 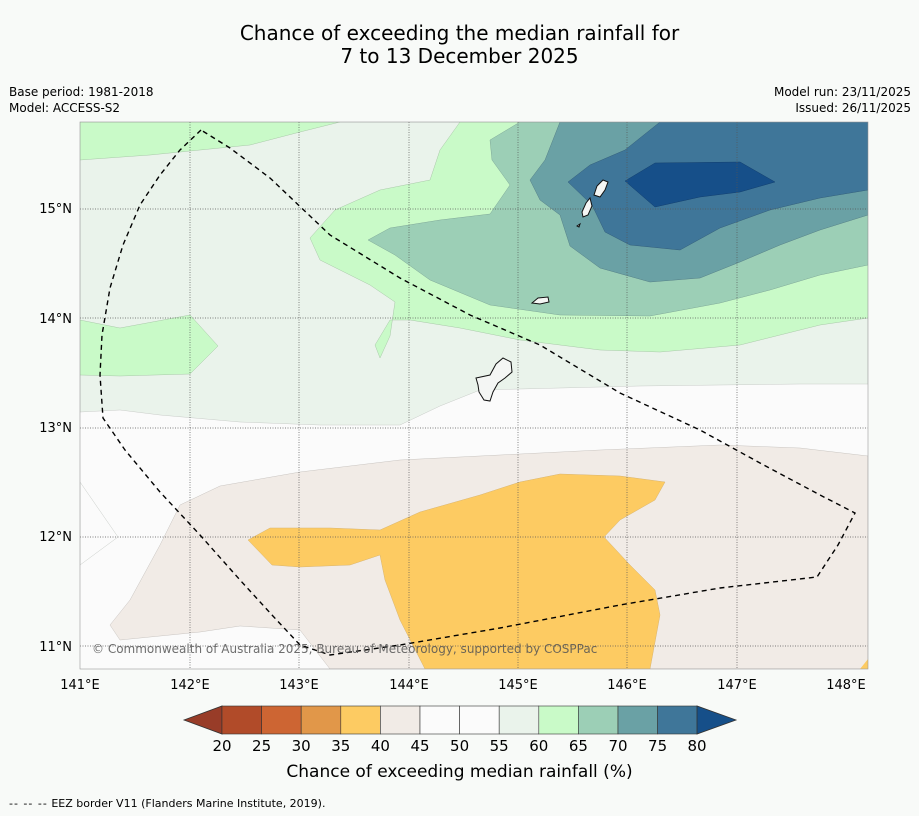 I want to click on colorbar-tick: 50, so click(x=459, y=746).